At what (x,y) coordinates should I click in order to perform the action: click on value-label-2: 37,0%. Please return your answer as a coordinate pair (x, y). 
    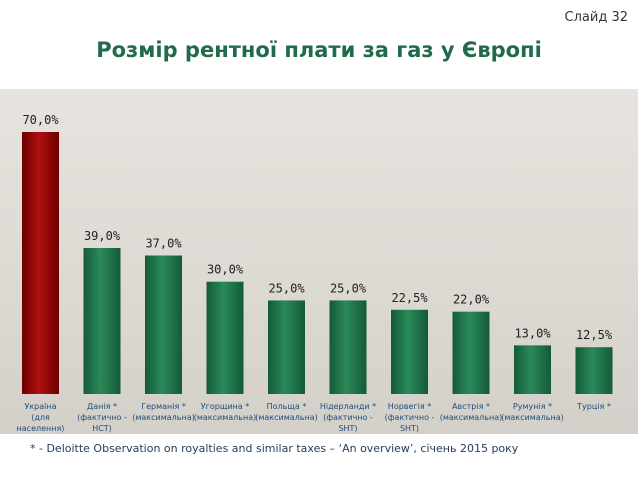
    Looking at the image, I should click on (163, 244).